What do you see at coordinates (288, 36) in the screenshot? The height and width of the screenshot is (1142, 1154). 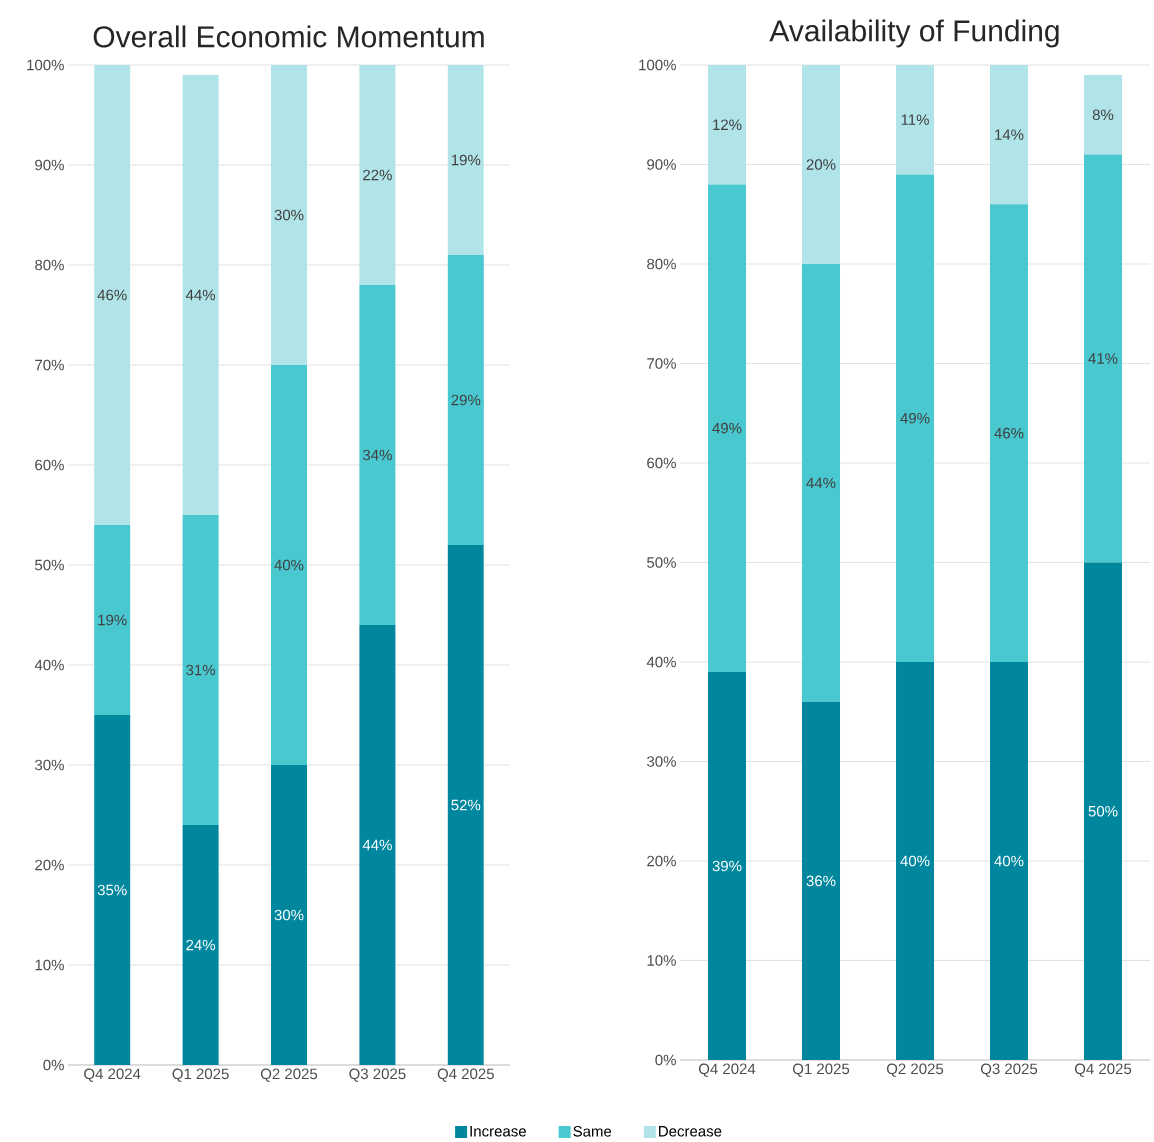 I see `chart-title: Overall Economic Momentum` at bounding box center [288, 36].